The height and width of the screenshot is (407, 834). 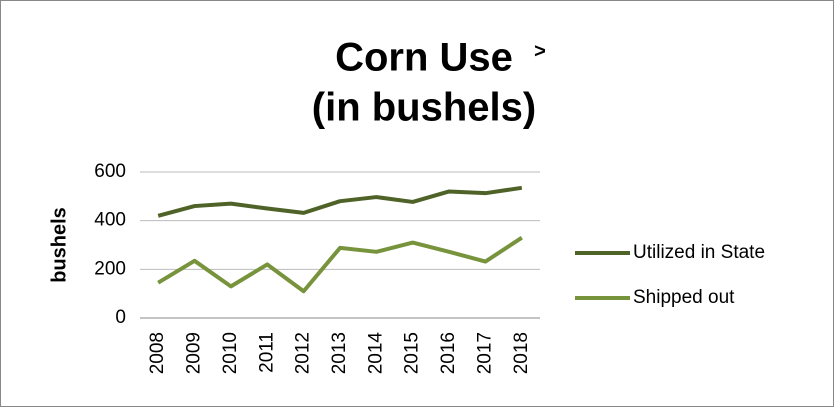 What do you see at coordinates (424, 58) in the screenshot?
I see `chart-title: Corn Use` at bounding box center [424, 58].